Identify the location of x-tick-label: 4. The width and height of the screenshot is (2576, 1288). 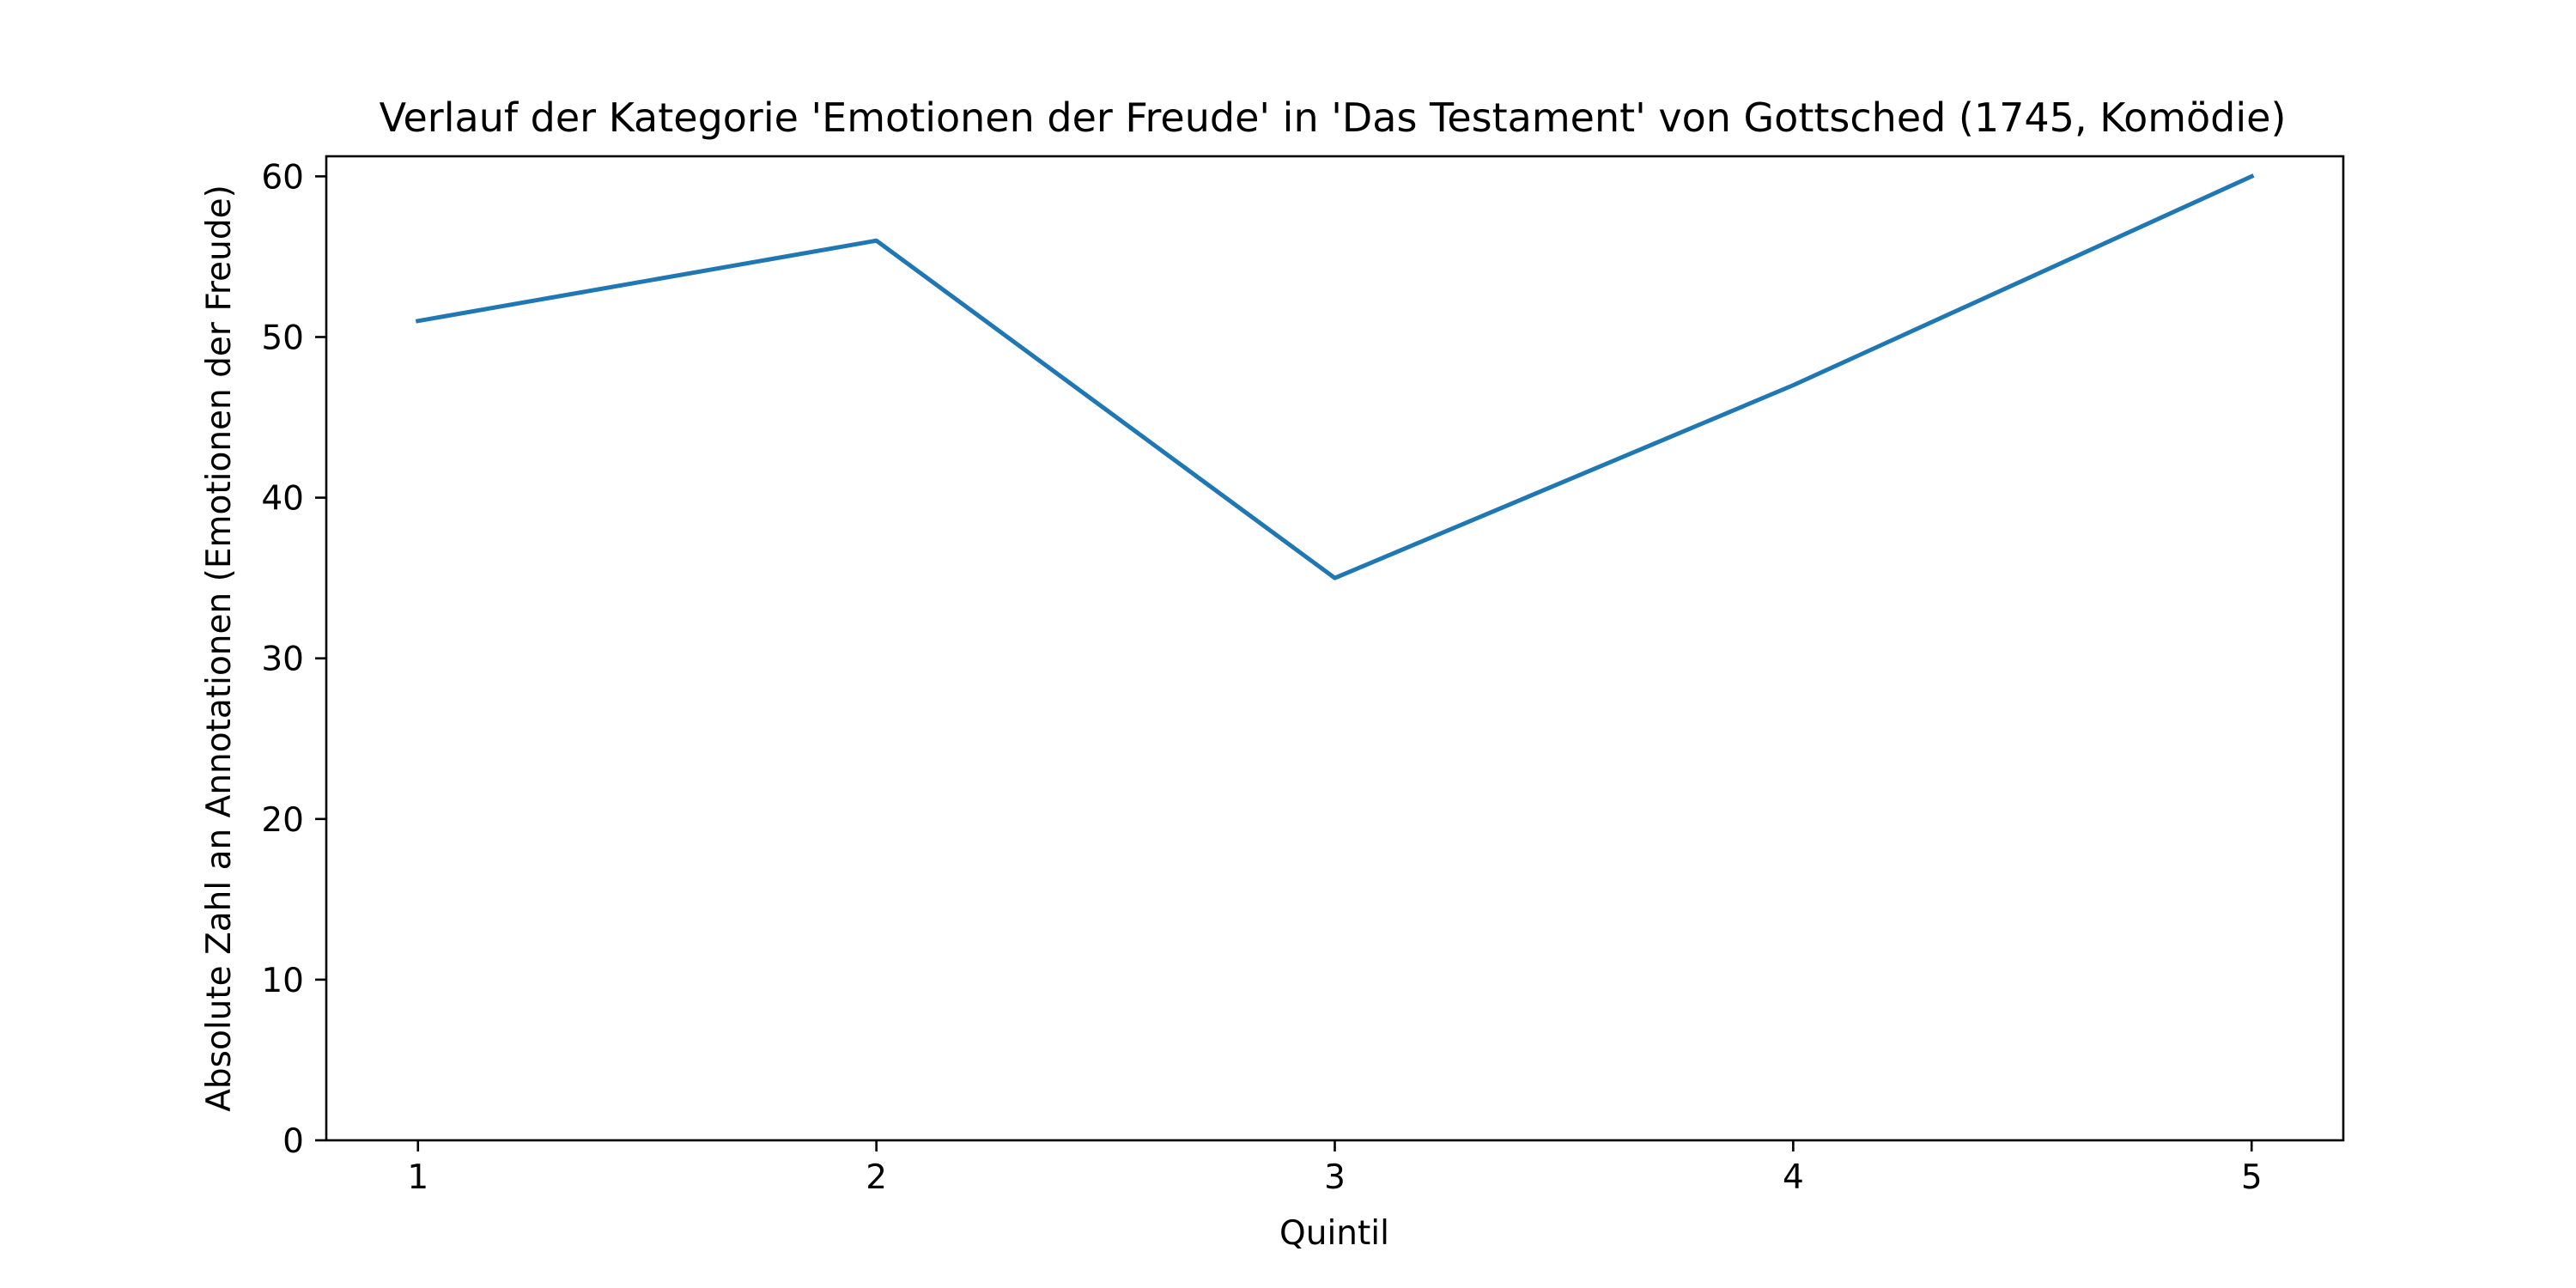
(1793, 1177).